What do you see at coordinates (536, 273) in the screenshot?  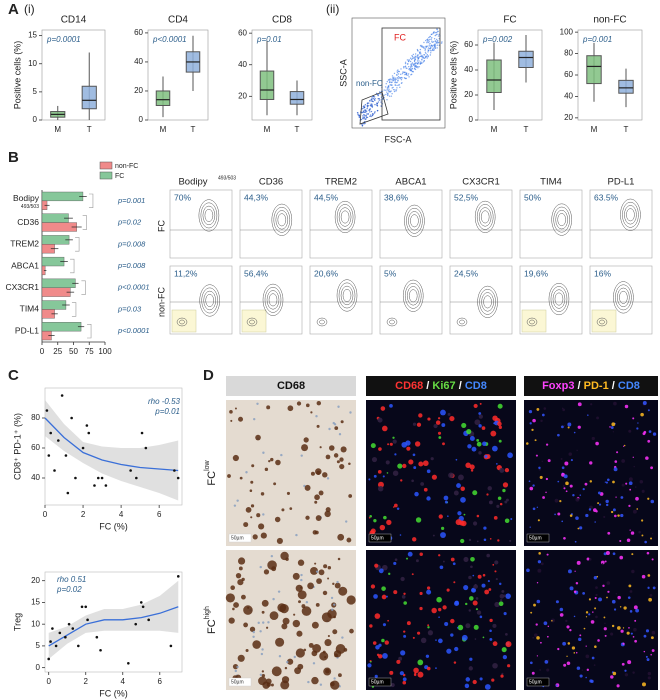 I see `percent-label: 19,6%` at bounding box center [536, 273].